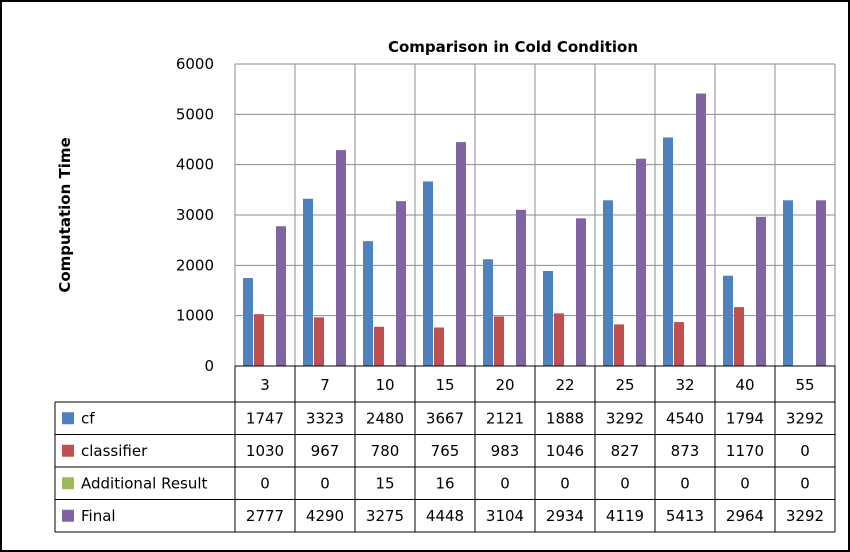 Image resolution: width=850 pixels, height=552 pixels. I want to click on data-label: 827, so click(625, 451).